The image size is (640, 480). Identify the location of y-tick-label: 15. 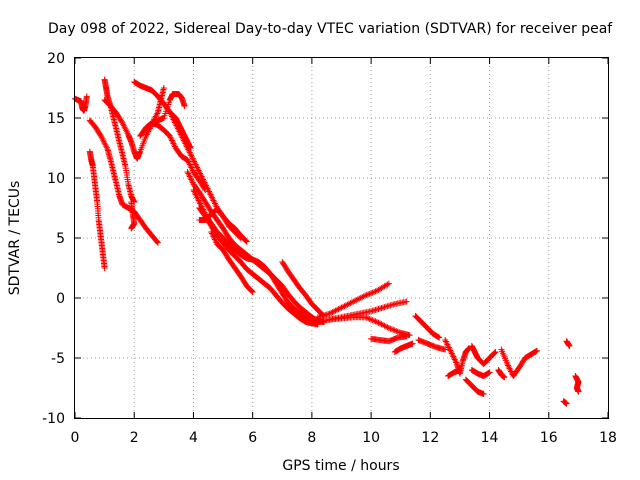
(56, 119).